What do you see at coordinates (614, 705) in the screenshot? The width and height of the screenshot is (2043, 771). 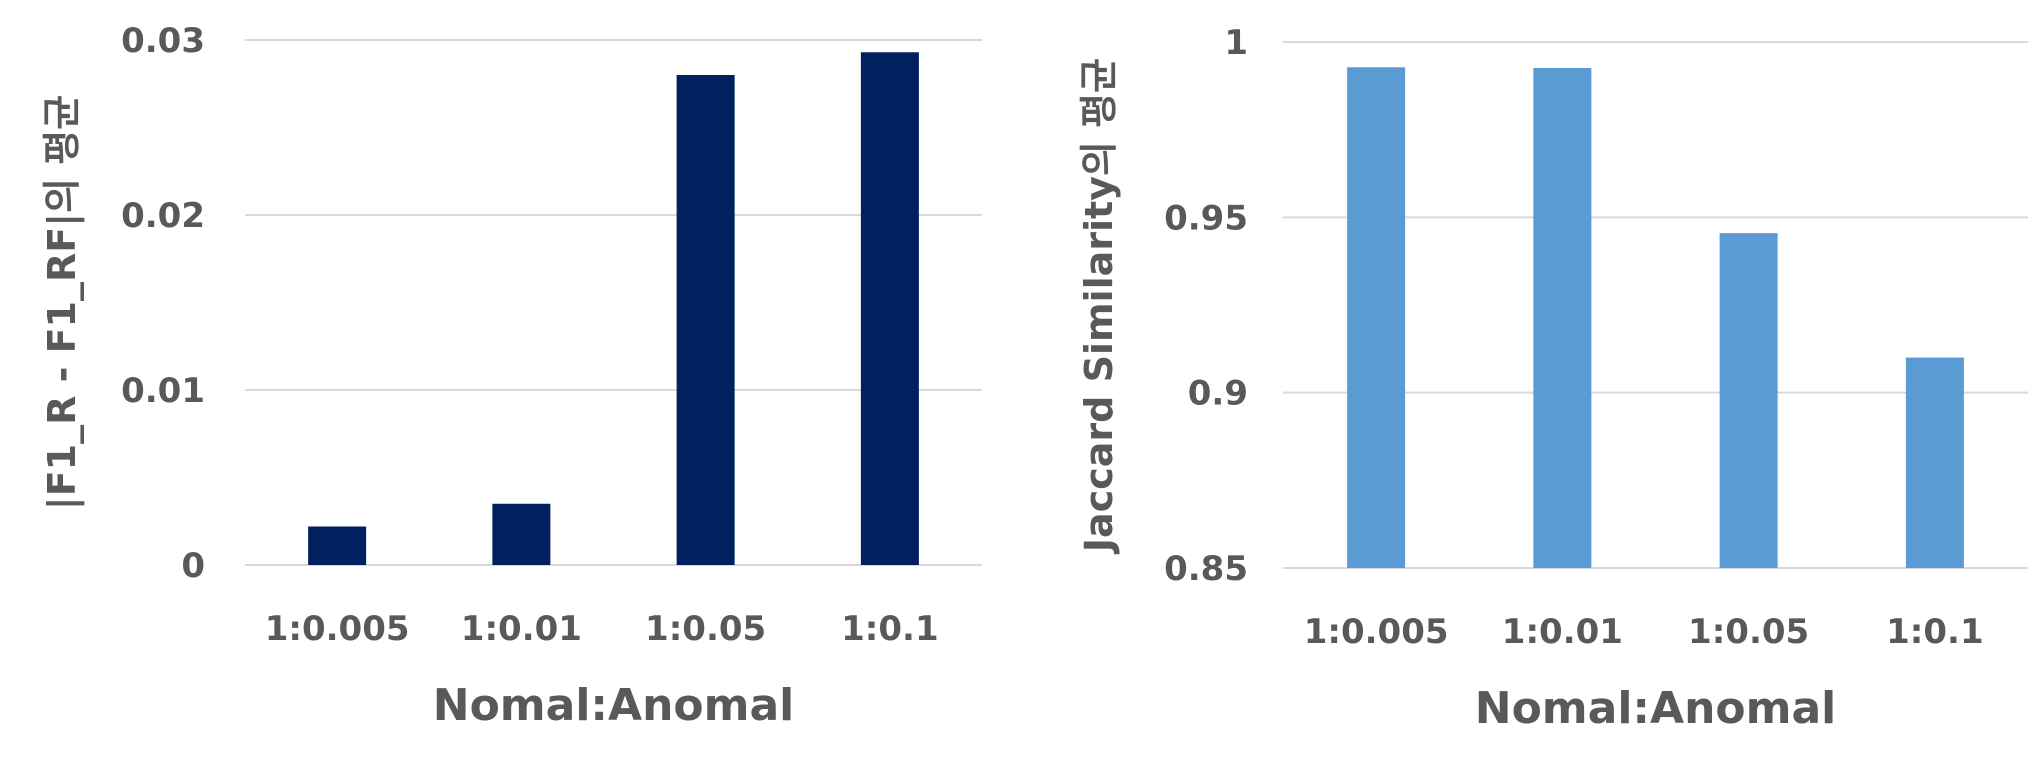 I see `x-axis-label-1: Nomal:Anomal` at bounding box center [614, 705].